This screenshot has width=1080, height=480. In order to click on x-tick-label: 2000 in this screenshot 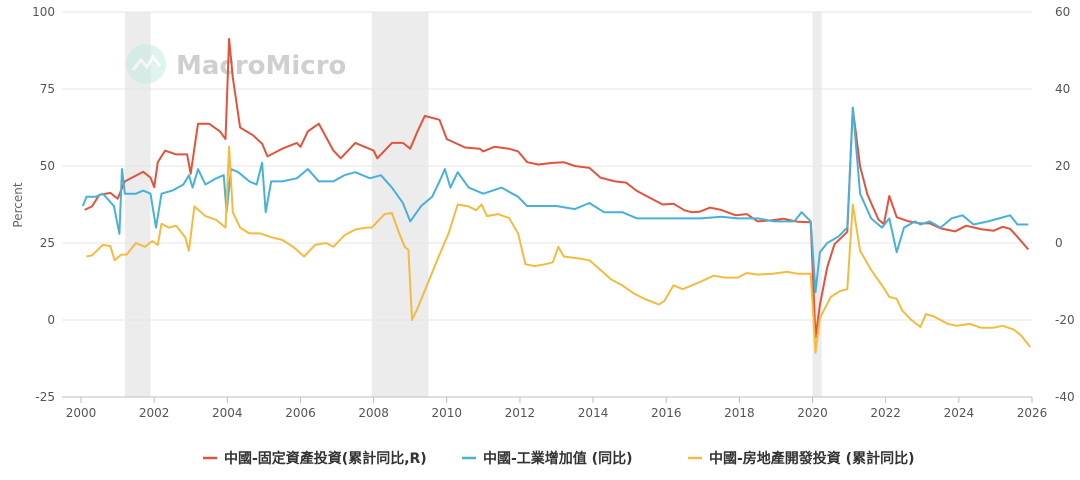, I will do `click(81, 413)`.